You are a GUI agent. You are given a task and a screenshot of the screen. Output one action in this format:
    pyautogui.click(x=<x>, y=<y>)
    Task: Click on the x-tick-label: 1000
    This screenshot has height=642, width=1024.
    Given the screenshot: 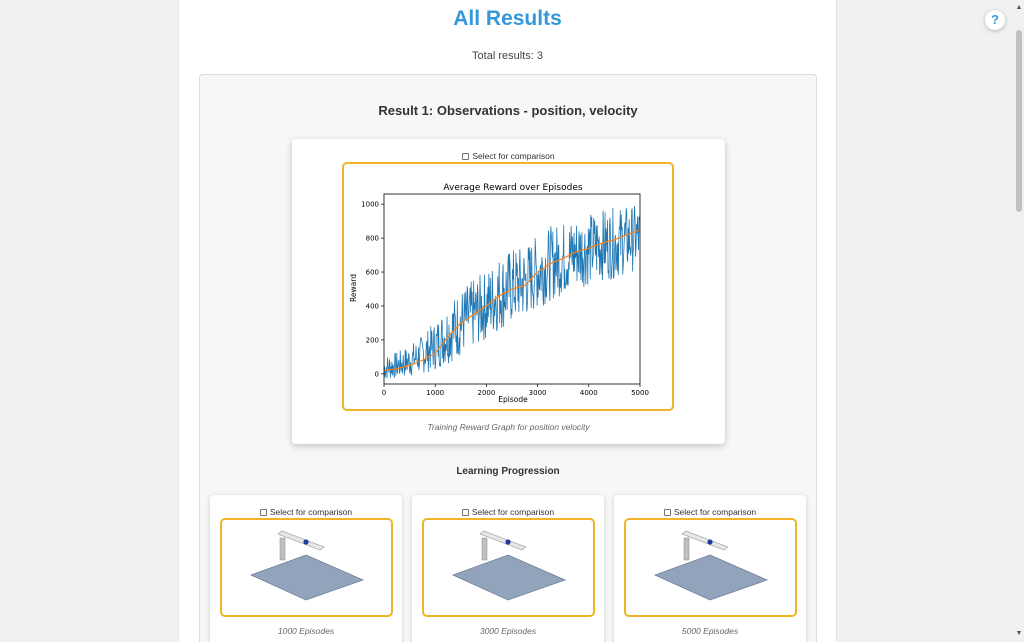 What is the action you would take?
    pyautogui.click(x=435, y=393)
    